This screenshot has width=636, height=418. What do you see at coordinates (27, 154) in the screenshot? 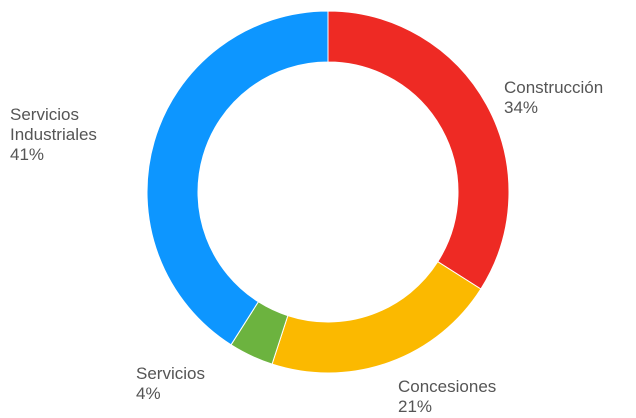
I see `slice-percent-label: 41%` at bounding box center [27, 154].